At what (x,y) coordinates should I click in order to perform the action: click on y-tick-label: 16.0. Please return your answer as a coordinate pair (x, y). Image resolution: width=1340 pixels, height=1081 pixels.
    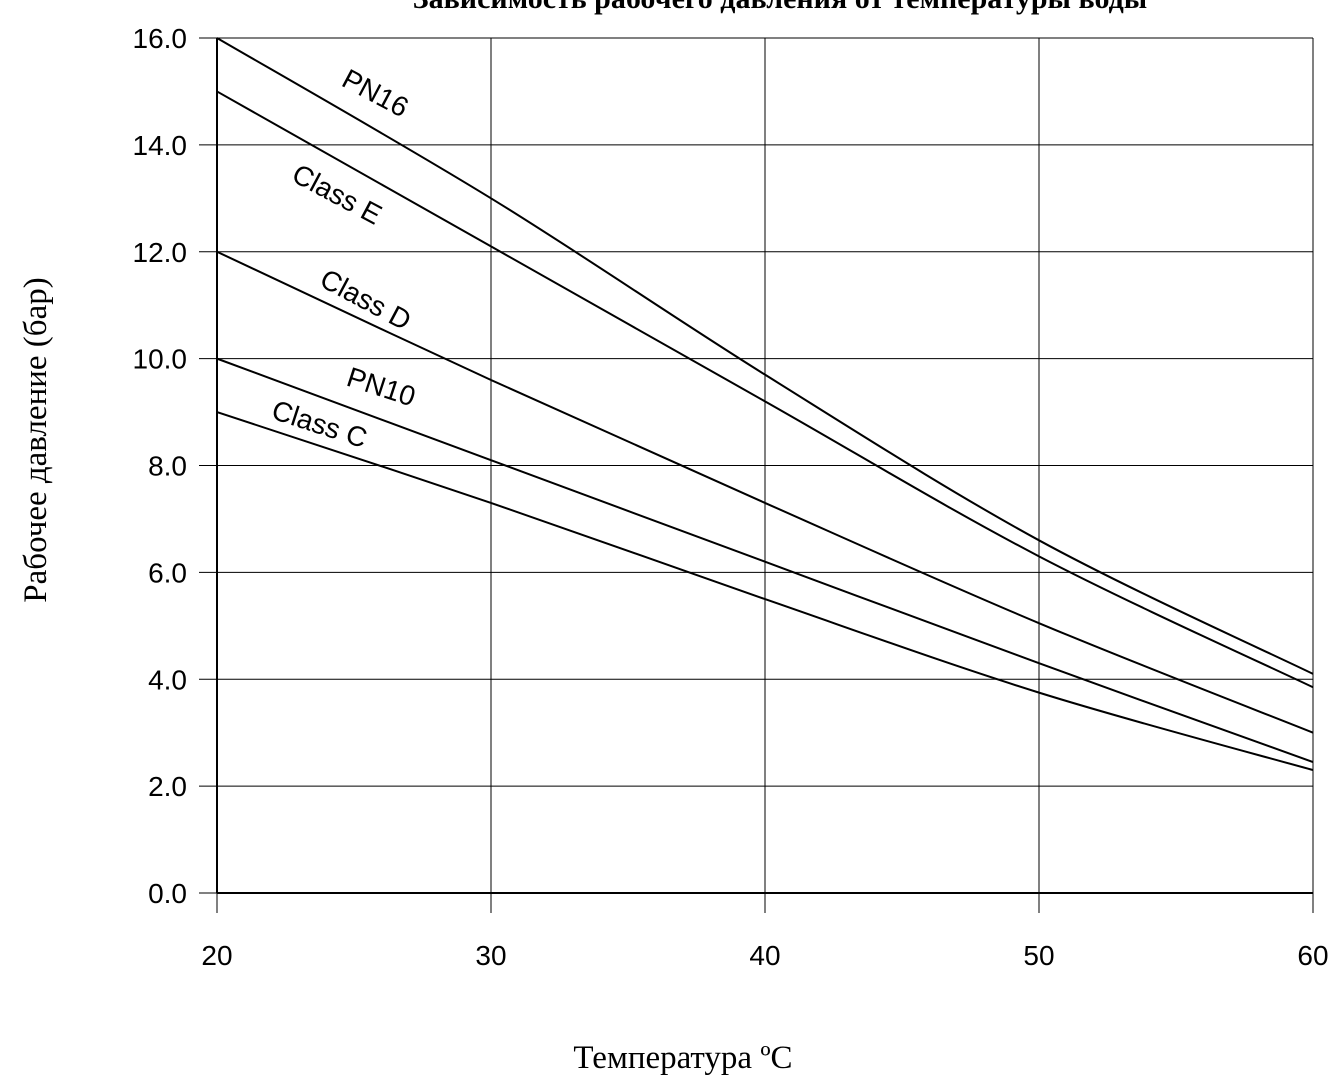
    Looking at the image, I should click on (160, 38).